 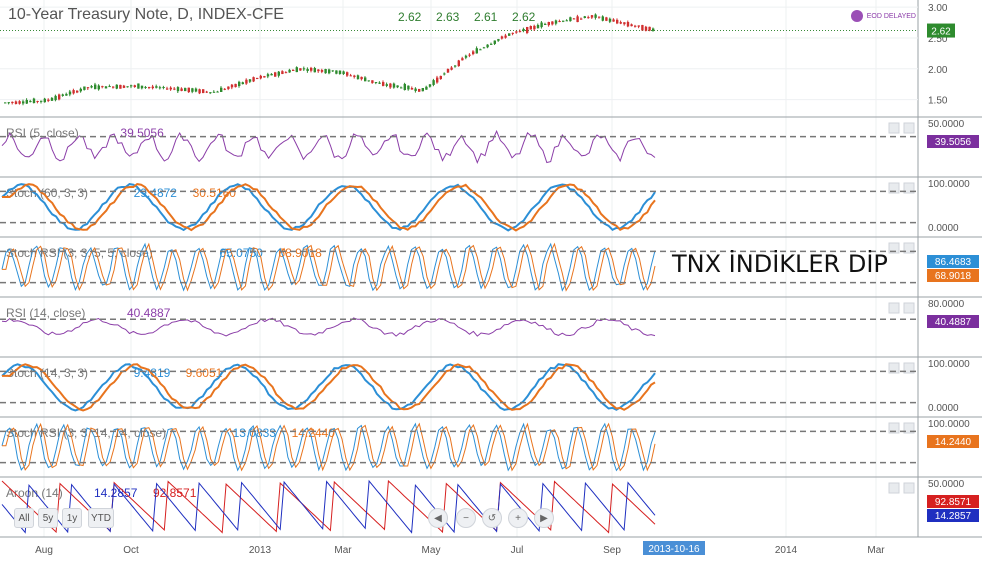 What do you see at coordinates (544, 518) in the screenshot?
I see `scroll-right-icon: ▶` at bounding box center [544, 518].